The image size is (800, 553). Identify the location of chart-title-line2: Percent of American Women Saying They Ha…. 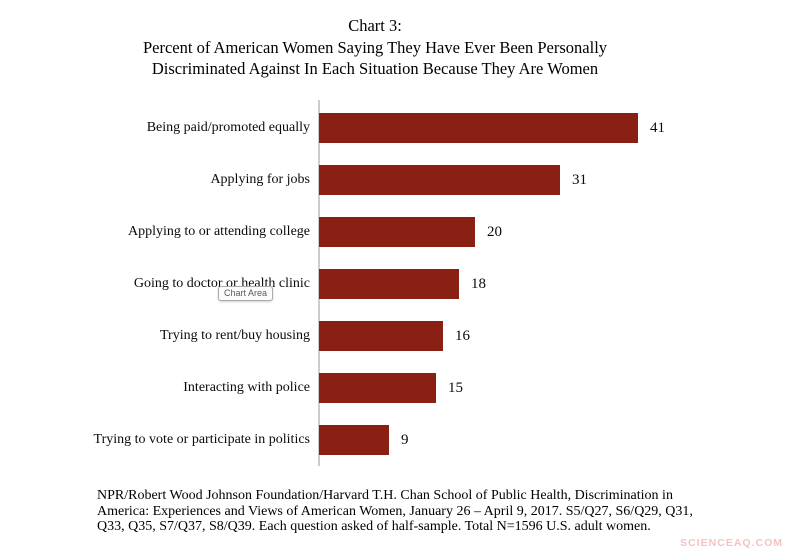
(375, 47).